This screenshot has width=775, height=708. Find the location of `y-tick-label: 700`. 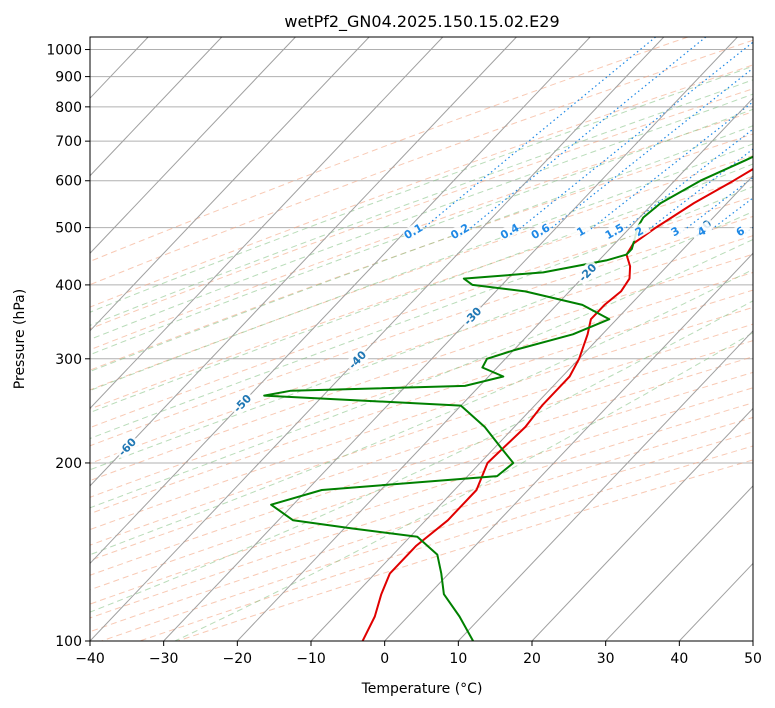

y-tick-label: 700 is located at coordinates (68, 142).